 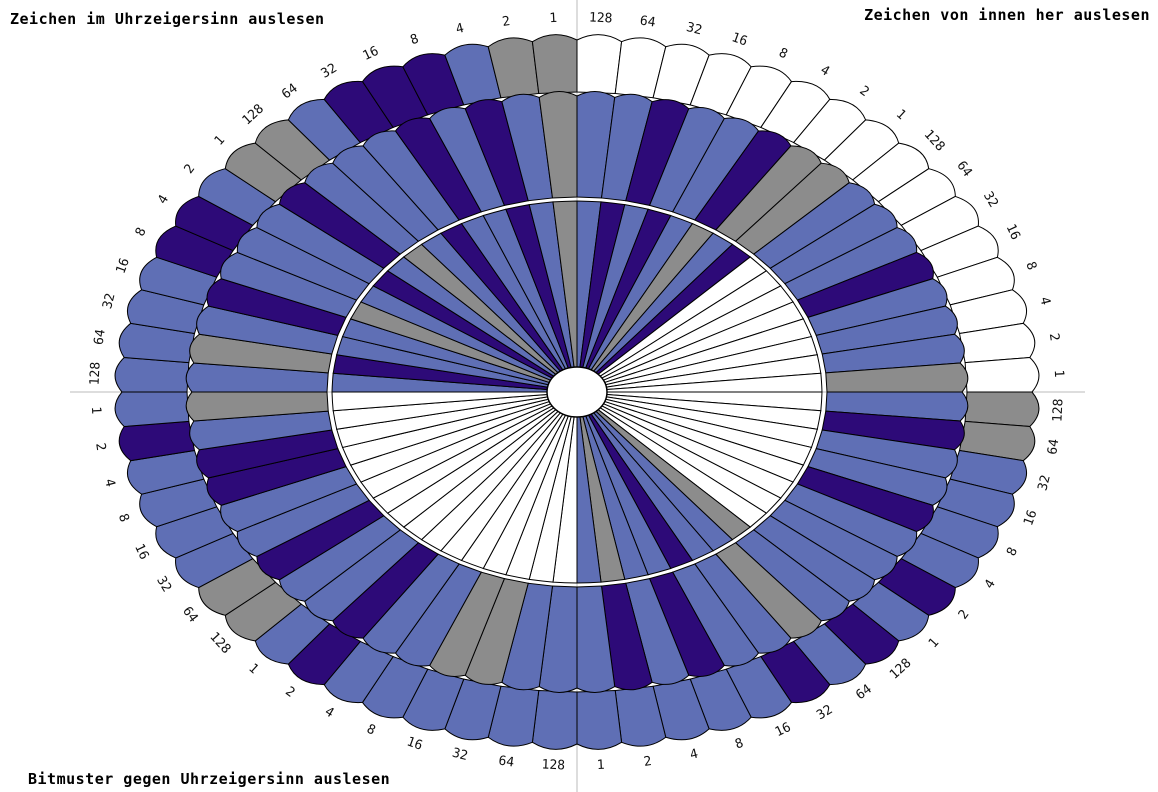 I want to click on instruction-read-clockwise: Zeichen im Uhrzeigersinn auslesen, so click(x=167, y=19).